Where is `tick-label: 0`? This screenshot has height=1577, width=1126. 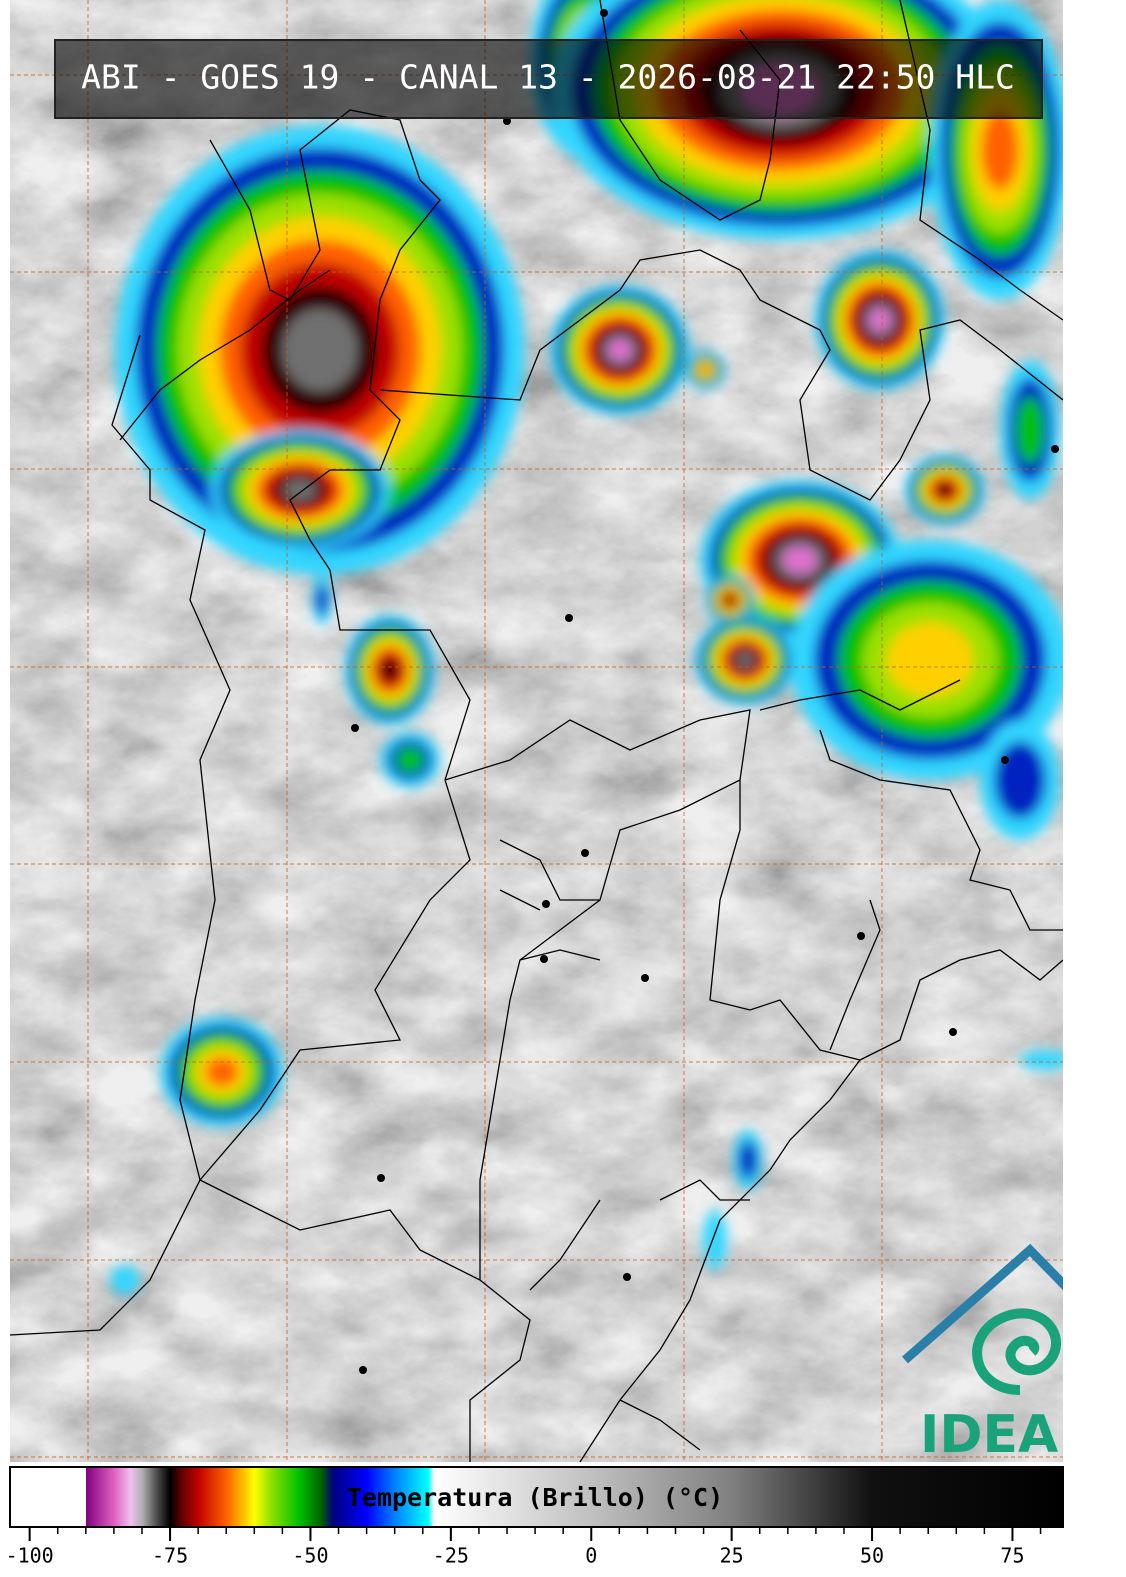
tick-label: 0 is located at coordinates (591, 1556).